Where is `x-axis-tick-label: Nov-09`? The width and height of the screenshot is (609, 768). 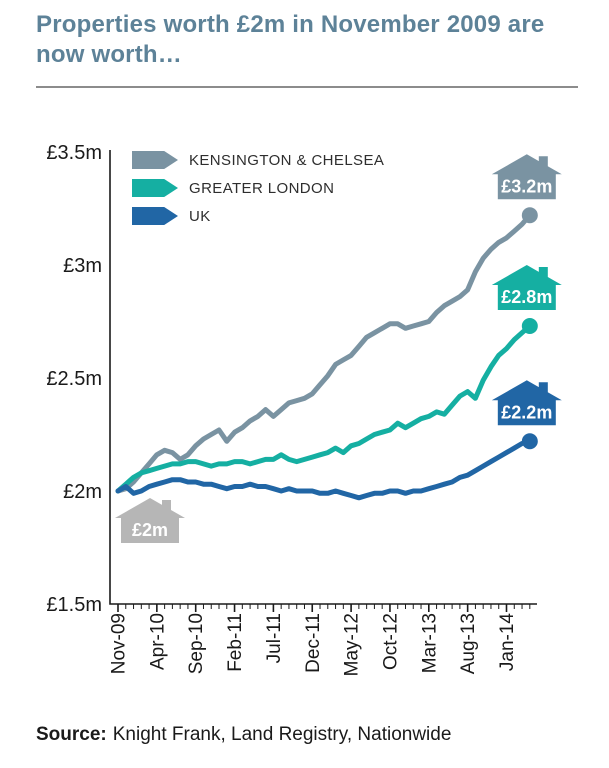
x-axis-tick-label: Nov-09 is located at coordinates (119, 643).